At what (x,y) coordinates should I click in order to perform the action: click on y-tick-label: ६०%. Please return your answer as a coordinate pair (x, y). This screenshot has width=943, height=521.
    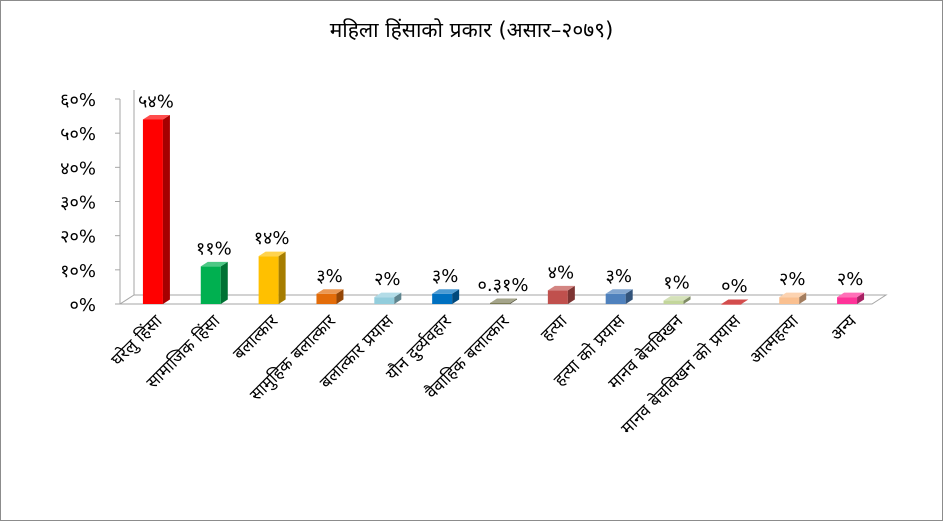
    Looking at the image, I should click on (78, 100).